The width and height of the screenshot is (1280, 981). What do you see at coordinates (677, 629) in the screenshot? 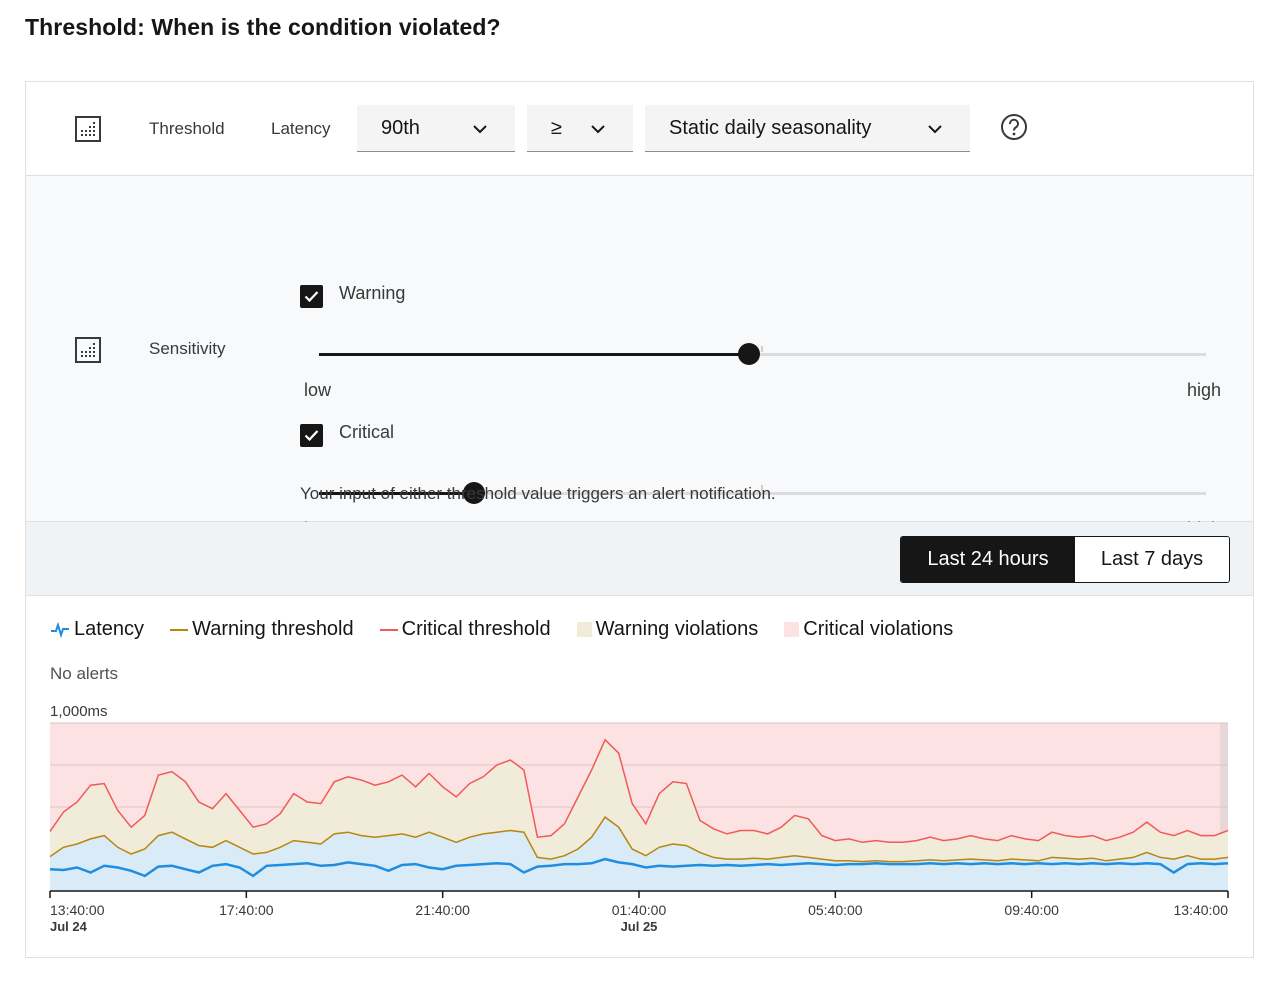
I see `legend-warning-violations-label: Warning violations` at bounding box center [677, 629].